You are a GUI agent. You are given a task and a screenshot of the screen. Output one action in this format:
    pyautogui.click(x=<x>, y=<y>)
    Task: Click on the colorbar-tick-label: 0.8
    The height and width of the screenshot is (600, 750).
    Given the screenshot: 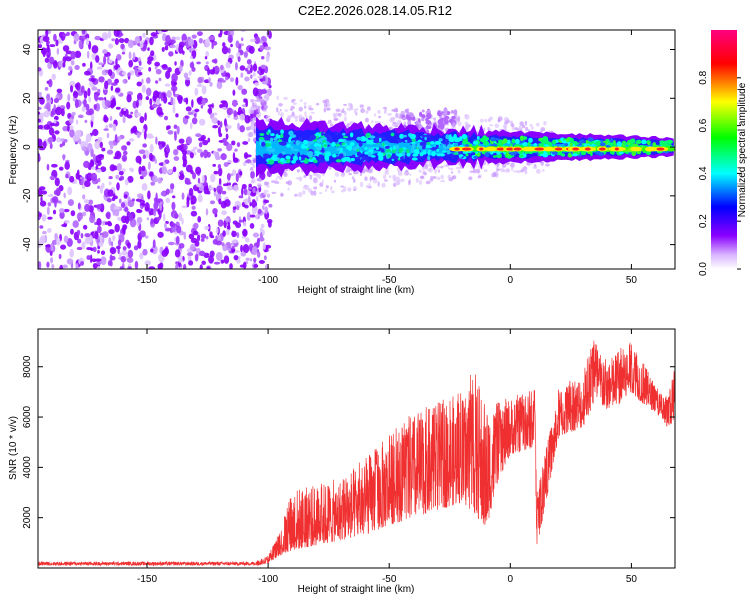 What is the action you would take?
    pyautogui.click(x=703, y=77)
    